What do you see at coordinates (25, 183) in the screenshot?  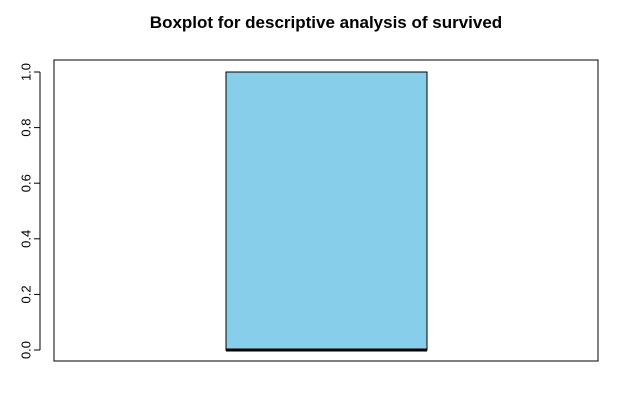 I see `y-tick-label: 0.6` at bounding box center [25, 183].